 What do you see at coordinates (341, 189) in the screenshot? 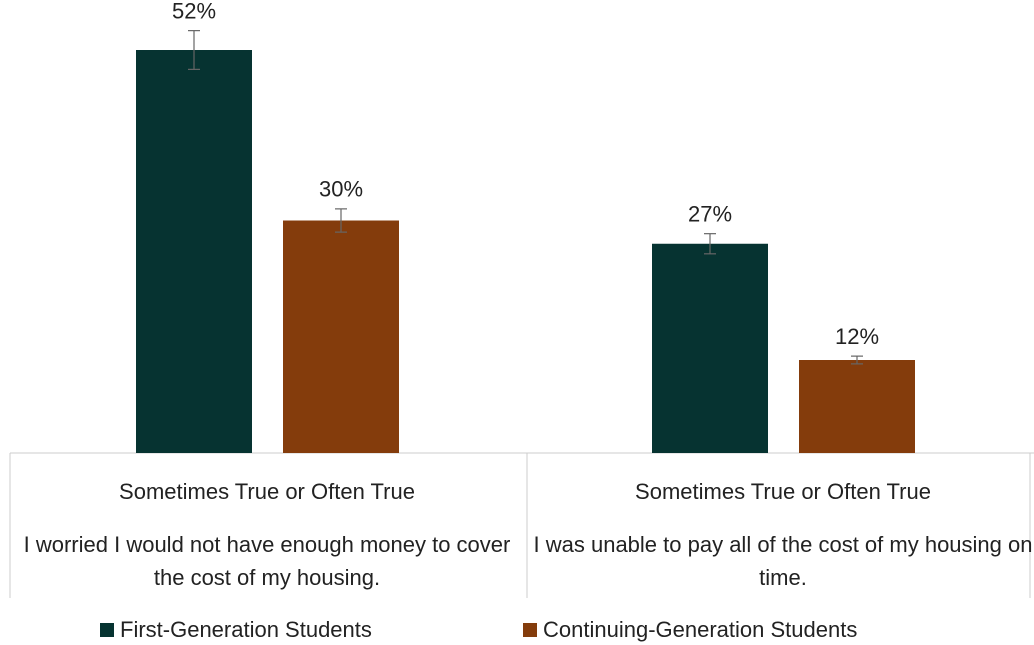
I see `data-label: 30%` at bounding box center [341, 189].